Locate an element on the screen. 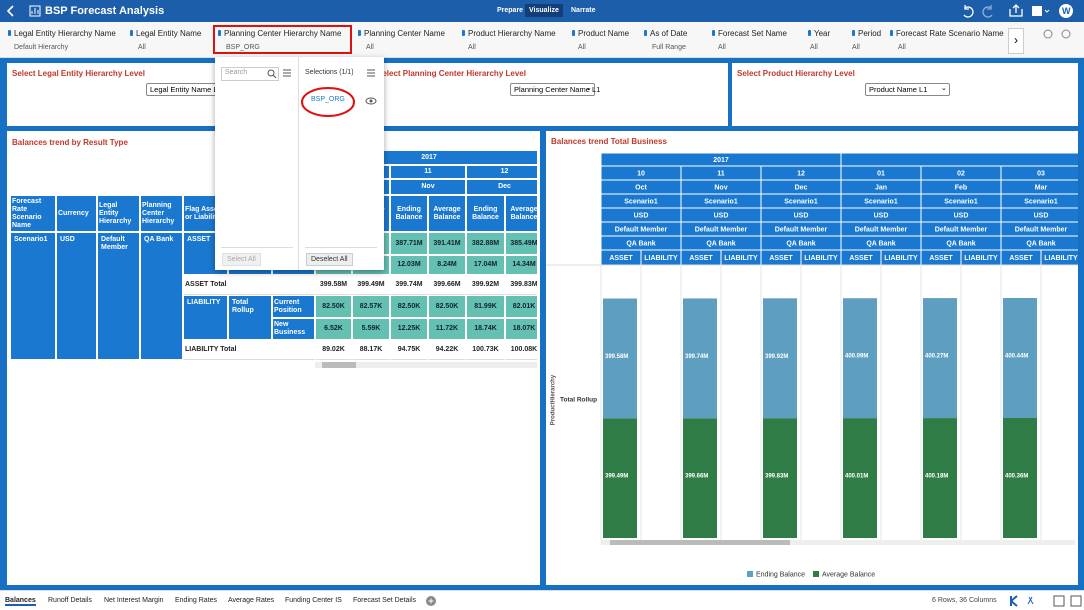 This screenshot has width=1084, height=610. header-label: 02 is located at coordinates (961, 173).